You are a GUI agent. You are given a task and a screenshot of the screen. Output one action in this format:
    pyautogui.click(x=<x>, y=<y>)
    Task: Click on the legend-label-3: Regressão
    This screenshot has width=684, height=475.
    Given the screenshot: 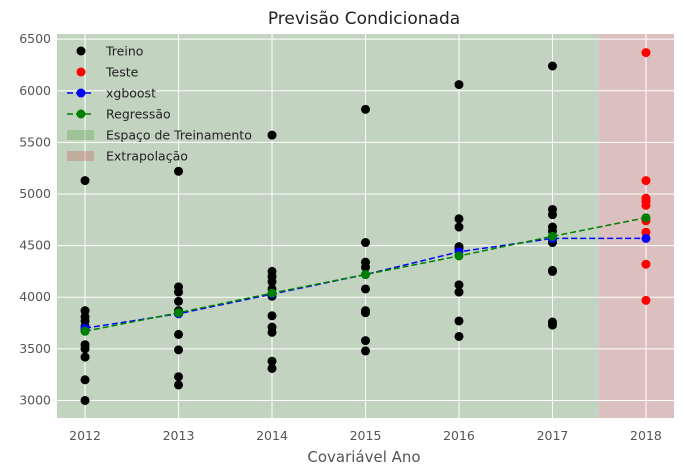 What is the action you would take?
    pyautogui.click(x=138, y=114)
    